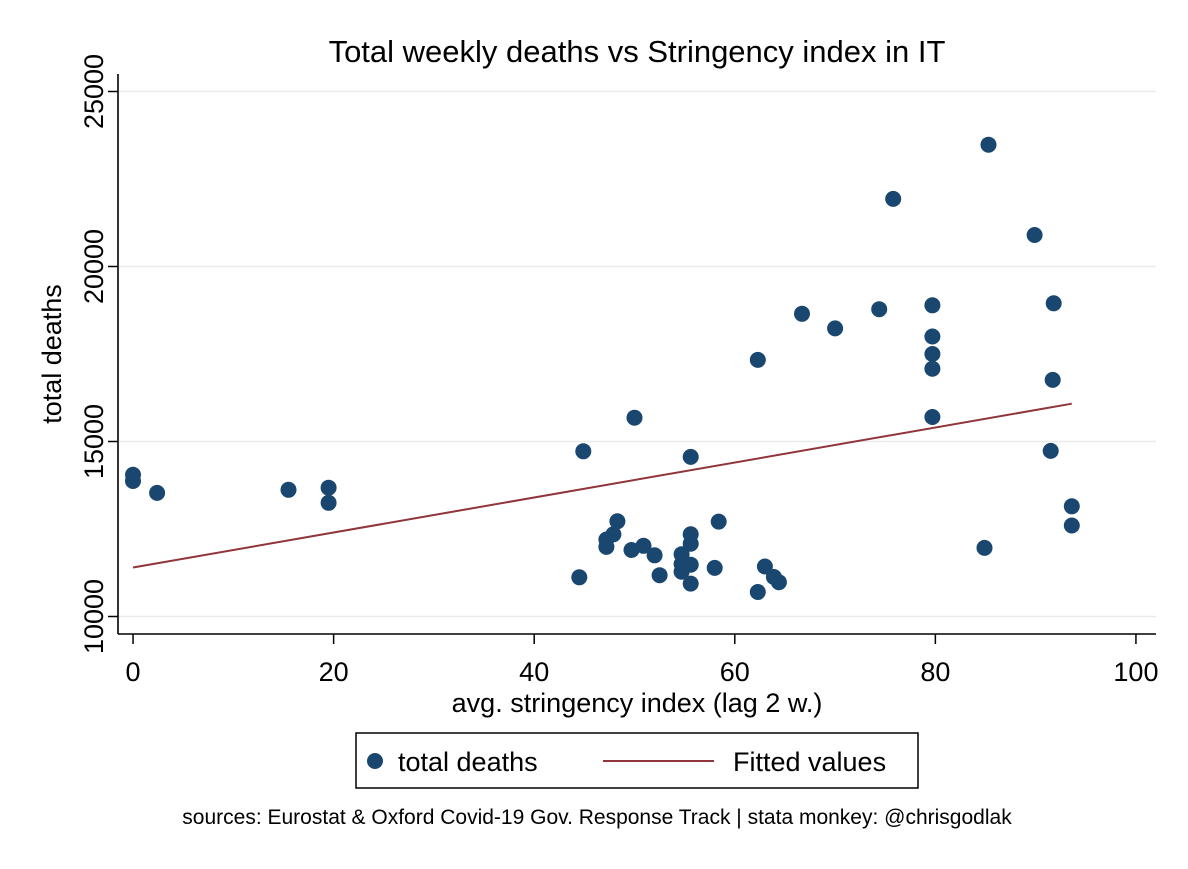 This screenshot has height=869, width=1188. What do you see at coordinates (809, 762) in the screenshot?
I see `legend-label-fitted-values: Fitted values` at bounding box center [809, 762].